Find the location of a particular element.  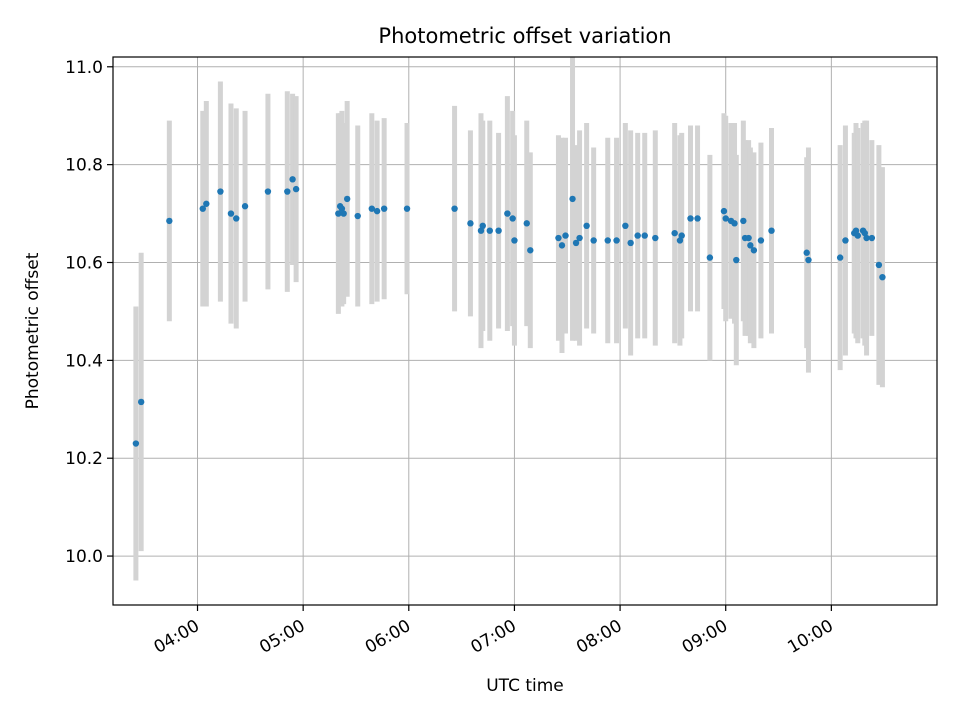

y-tick-label: 10.0 is located at coordinates (84, 557).